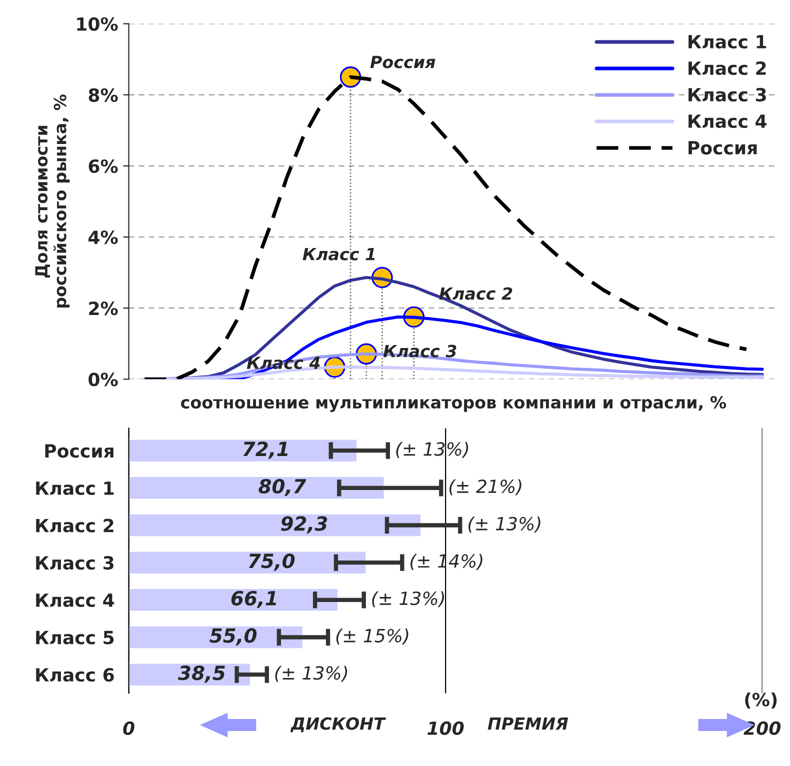  Describe the element at coordinates (727, 95) in the screenshot. I see `legend-label: Класс 3` at that location.